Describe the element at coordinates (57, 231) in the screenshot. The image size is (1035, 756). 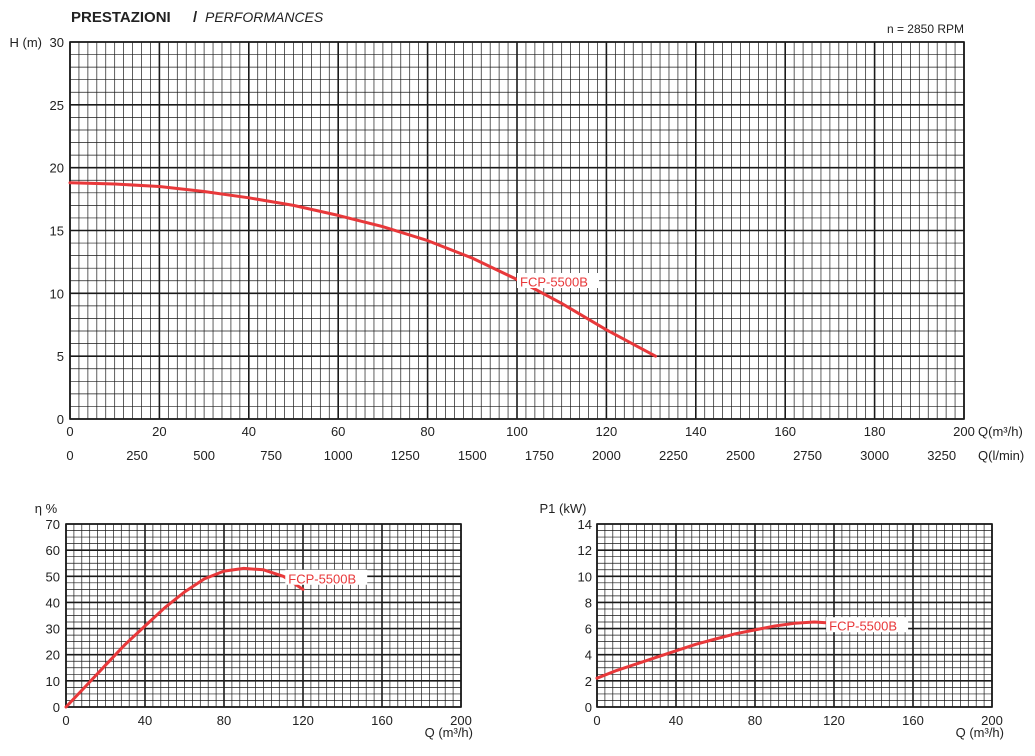
I see `y-tick-label: 15` at that location.